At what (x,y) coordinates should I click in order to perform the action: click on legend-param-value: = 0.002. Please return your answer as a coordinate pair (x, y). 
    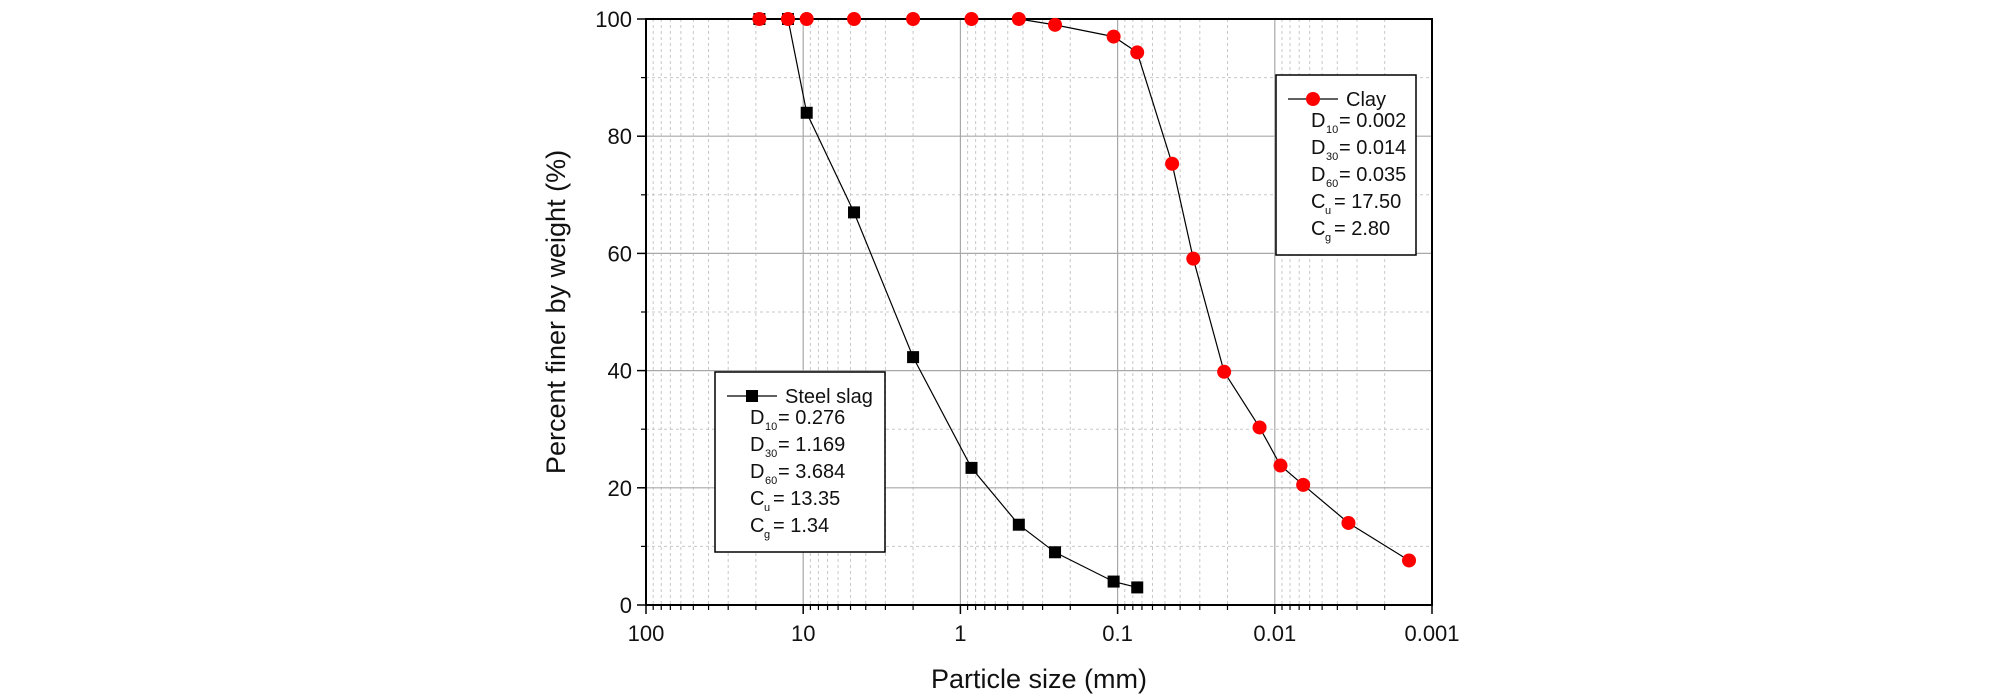
    Looking at the image, I should click on (1372, 121).